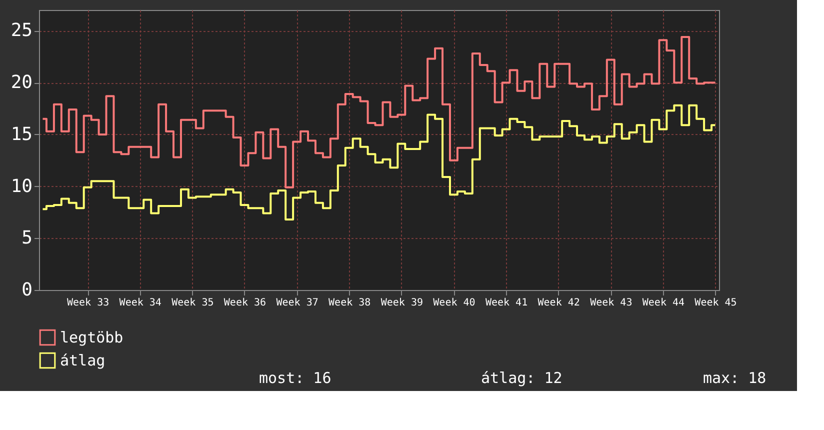 The width and height of the screenshot is (824, 430). Describe the element at coordinates (21, 31) in the screenshot. I see `y-tick-label: 25` at that location.